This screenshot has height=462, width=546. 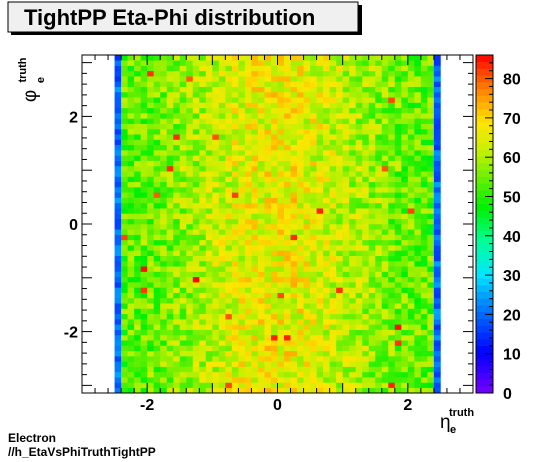 I want to click on x-axis-symbol: η, so click(x=445, y=422).